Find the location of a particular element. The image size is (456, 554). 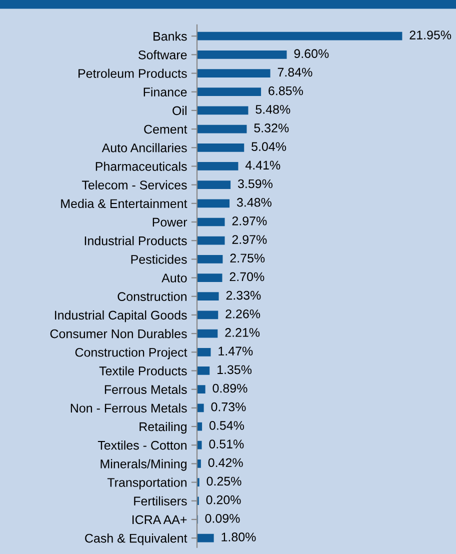

data-label: 0.42% is located at coordinates (225, 463).